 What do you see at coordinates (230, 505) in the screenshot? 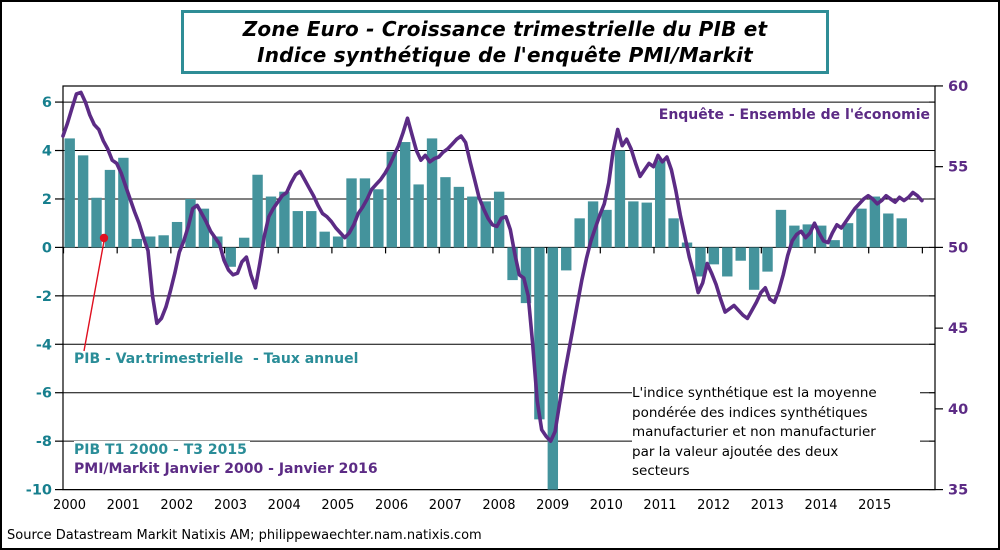
I see `axis-tick-label: 2003` at bounding box center [230, 505].